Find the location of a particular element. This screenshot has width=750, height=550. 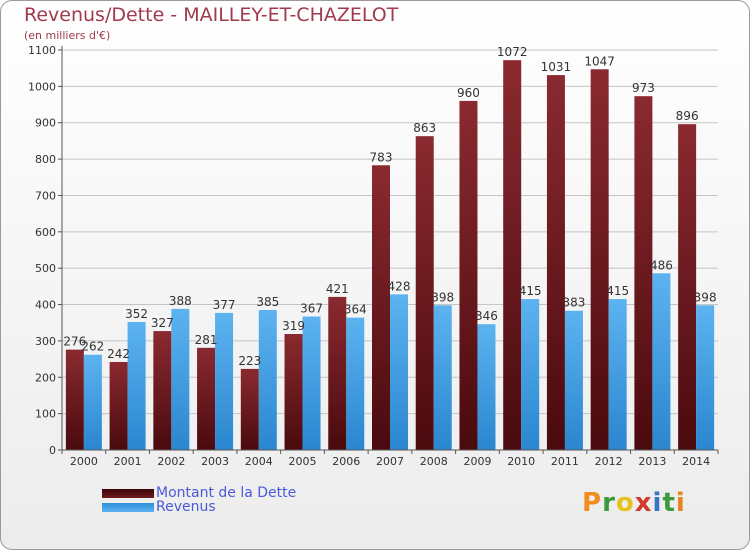

debt-value-label: 1047 is located at coordinates (599, 61).